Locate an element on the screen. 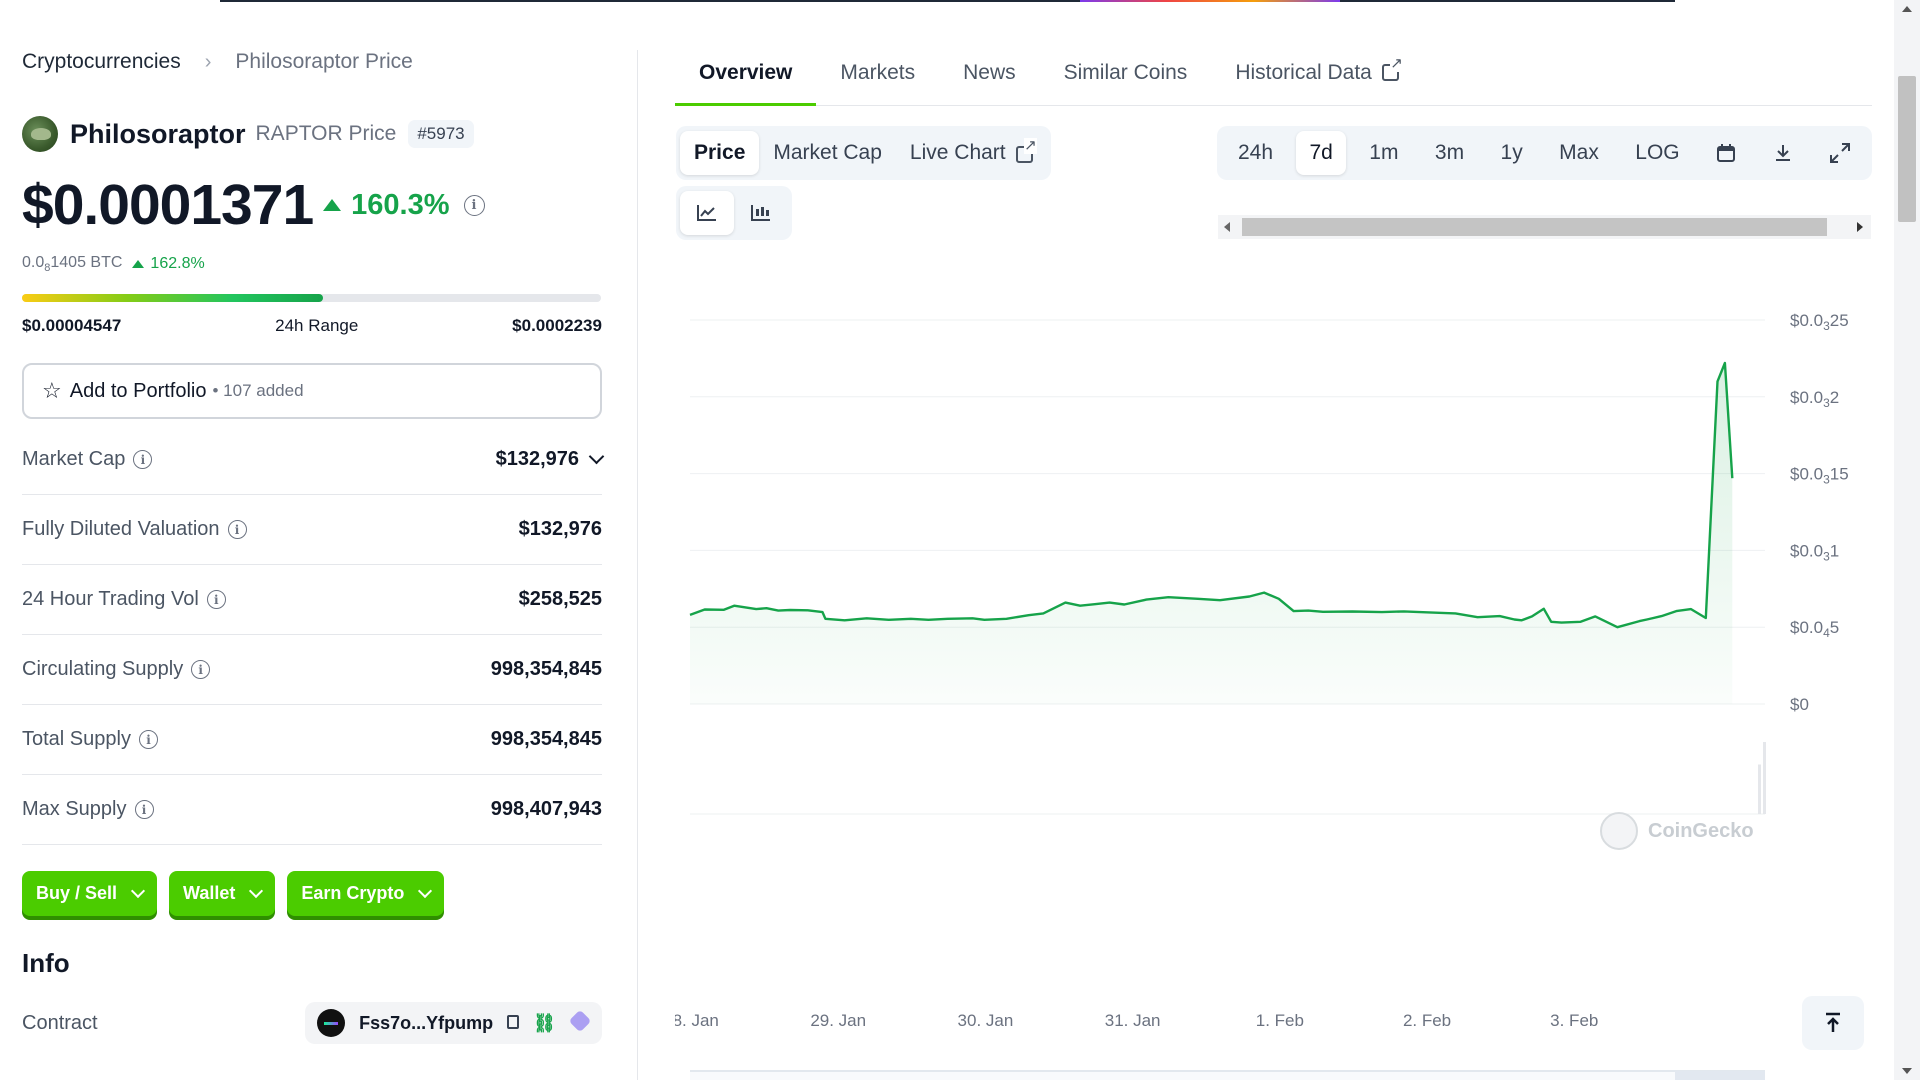  tab-historical-data-label: Historical Data is located at coordinates (1303, 72).